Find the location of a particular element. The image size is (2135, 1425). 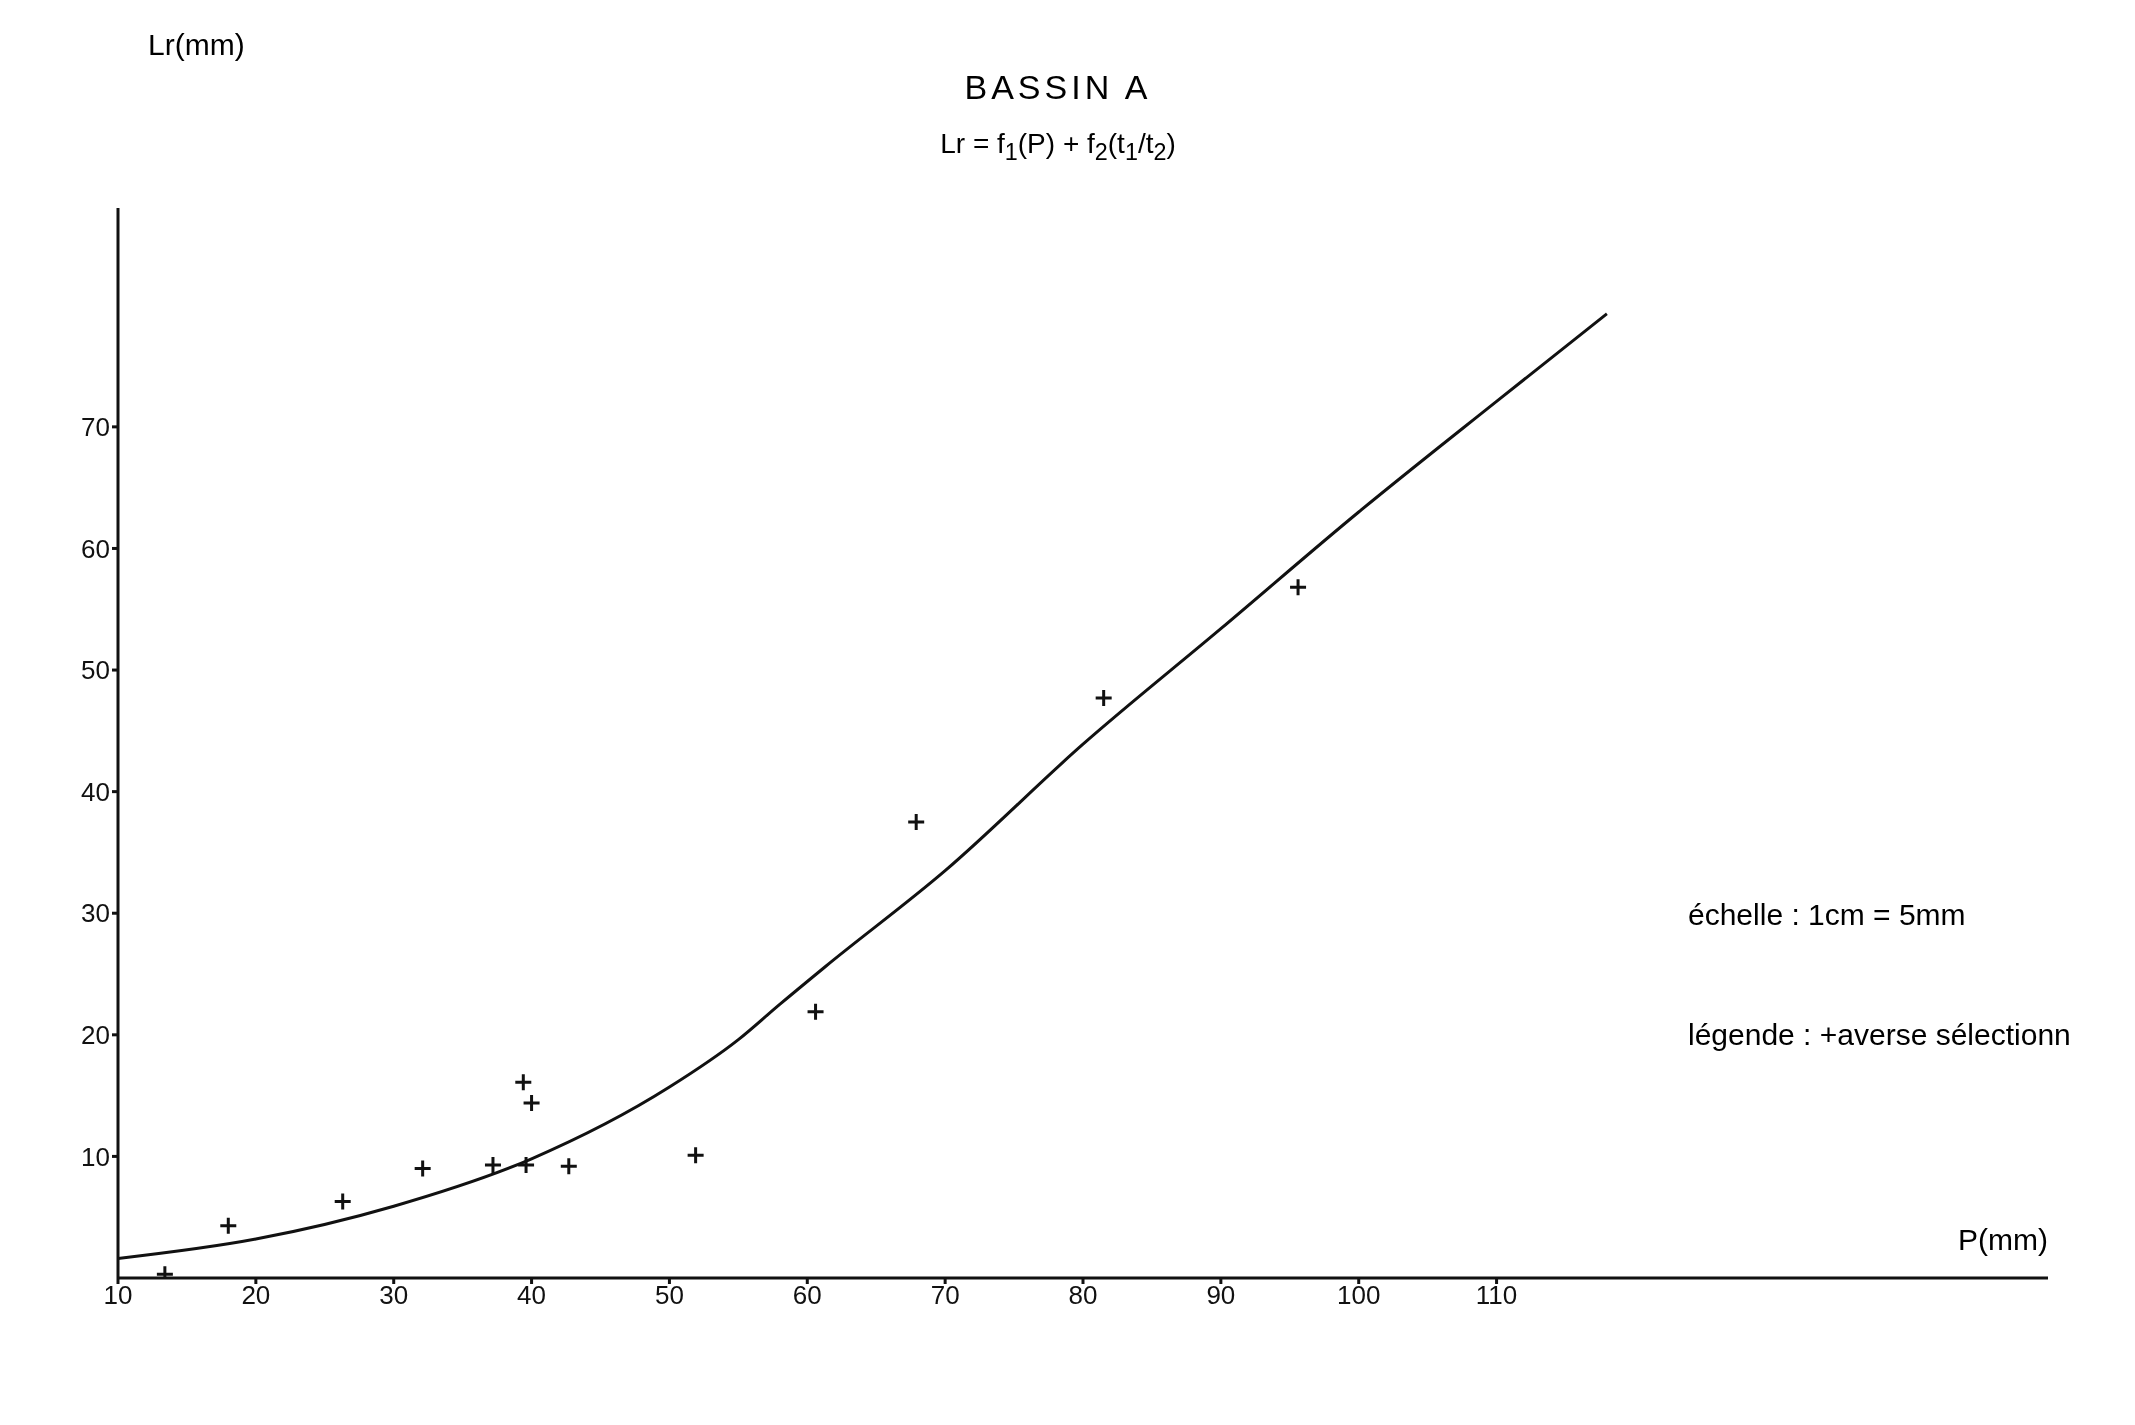

x-tick-label: 90 is located at coordinates (1221, 1295).